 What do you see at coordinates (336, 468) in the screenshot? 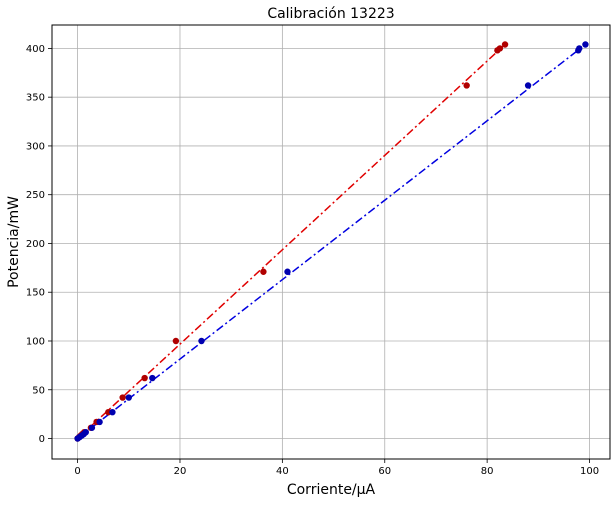
I see `x-axis-ticks: 0 20 40 60 80 100` at bounding box center [336, 468].